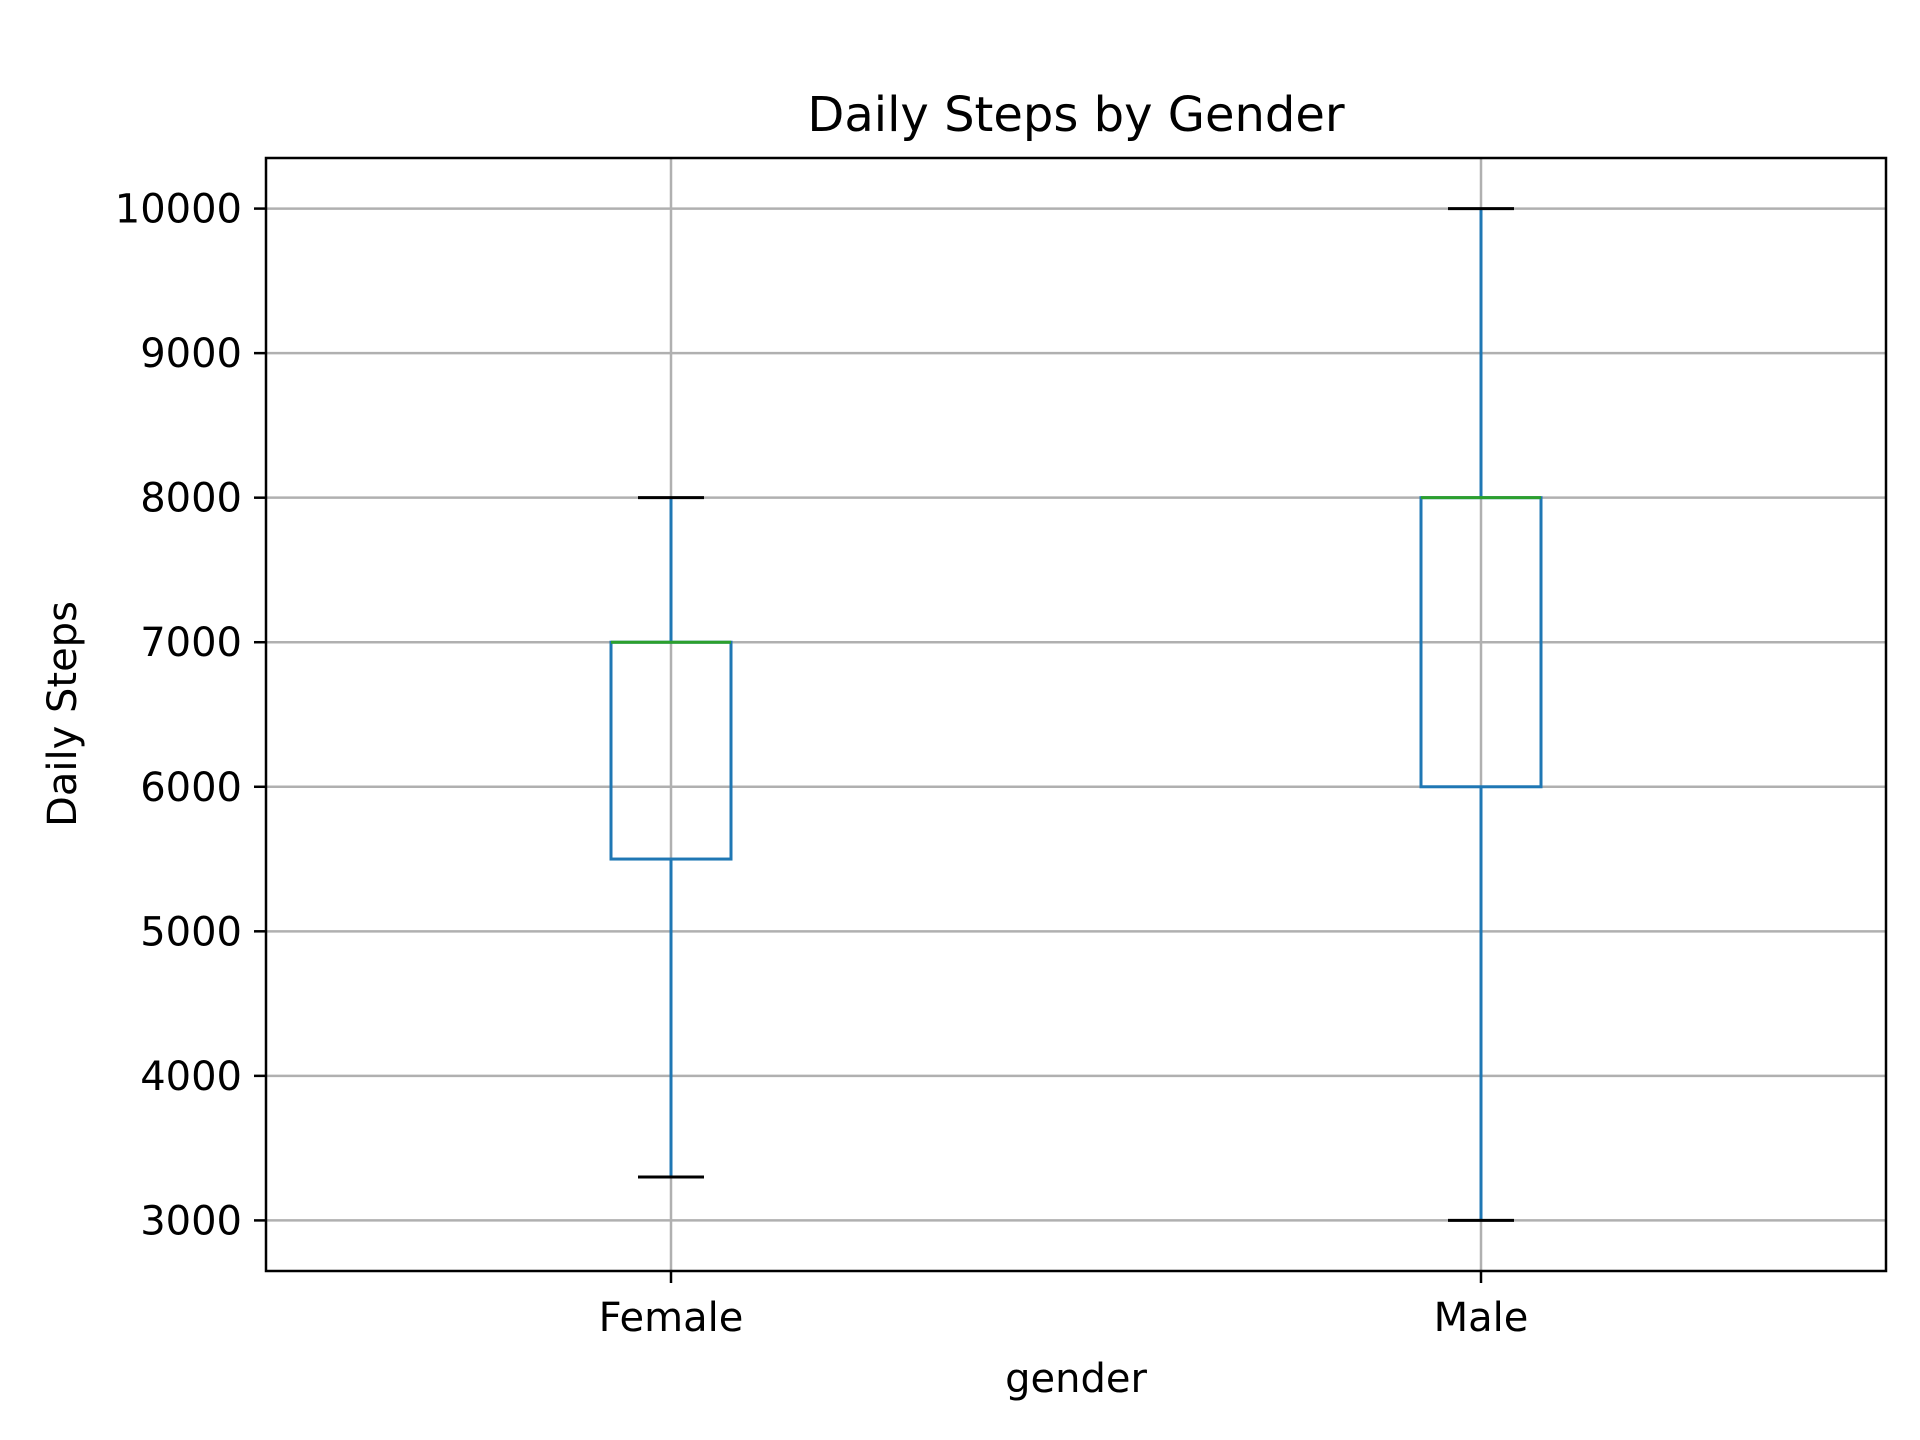 The width and height of the screenshot is (1920, 1440). What do you see at coordinates (1076, 1379) in the screenshot?
I see `x-axis-label: gender` at bounding box center [1076, 1379].